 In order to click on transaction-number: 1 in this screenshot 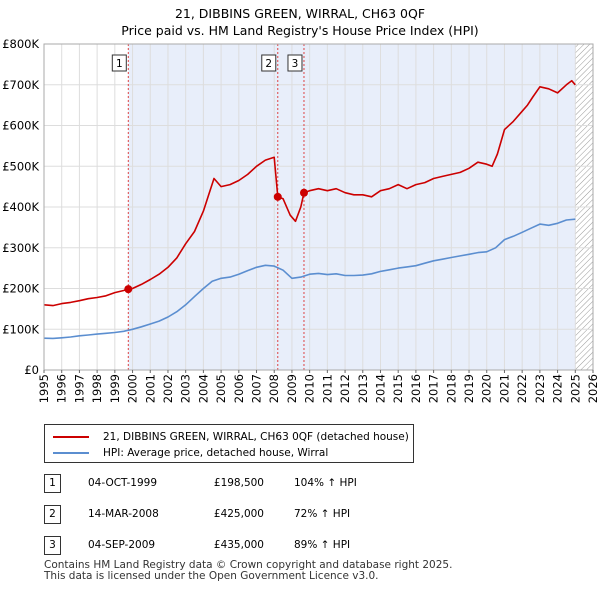, I will do `click(52, 483)`.